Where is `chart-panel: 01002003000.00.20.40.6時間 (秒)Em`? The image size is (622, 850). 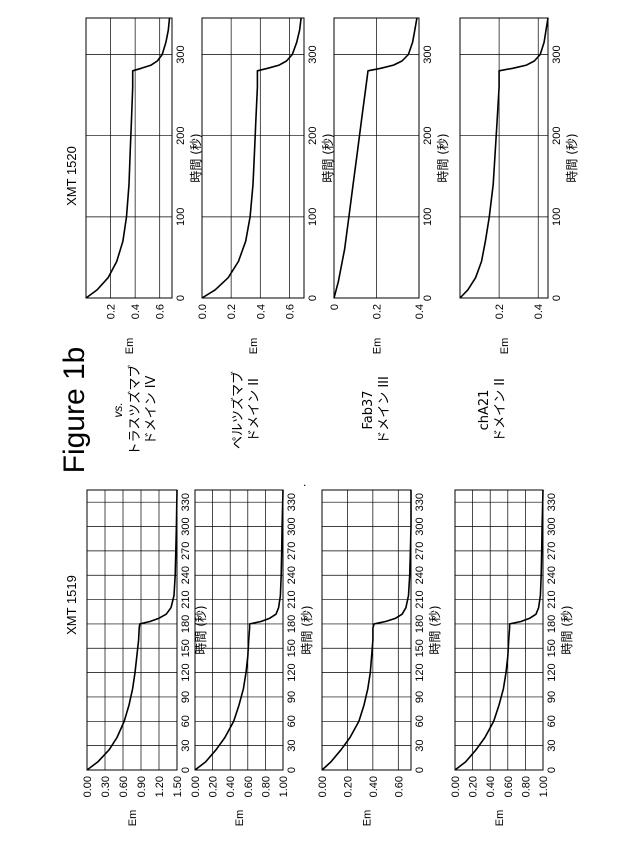
chart-panel: 01002003000.00.20.40.6時間 (秒)Em is located at coordinates (266, 186).